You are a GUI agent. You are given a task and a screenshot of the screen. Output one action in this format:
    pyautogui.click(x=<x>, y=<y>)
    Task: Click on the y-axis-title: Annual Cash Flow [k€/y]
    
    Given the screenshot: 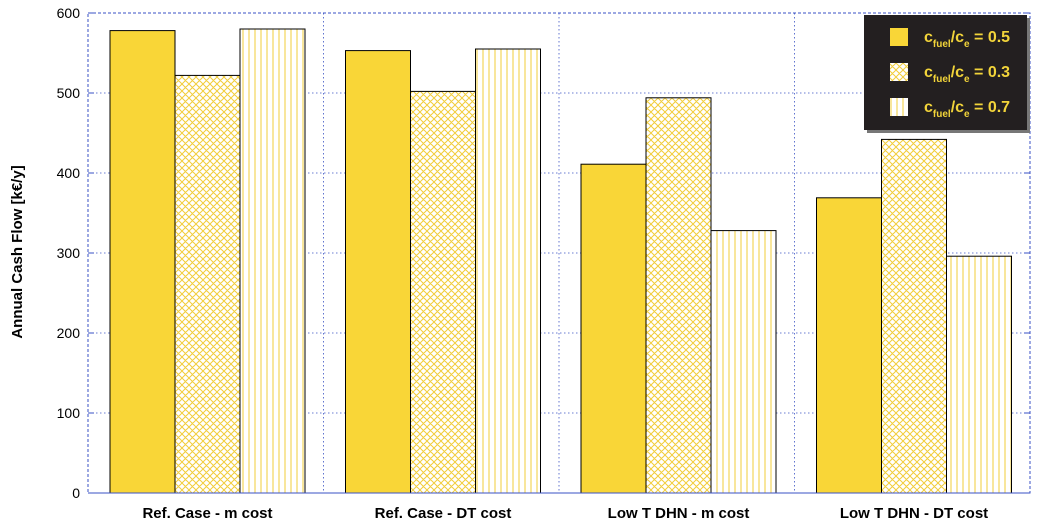 What is the action you would take?
    pyautogui.click(x=17, y=251)
    